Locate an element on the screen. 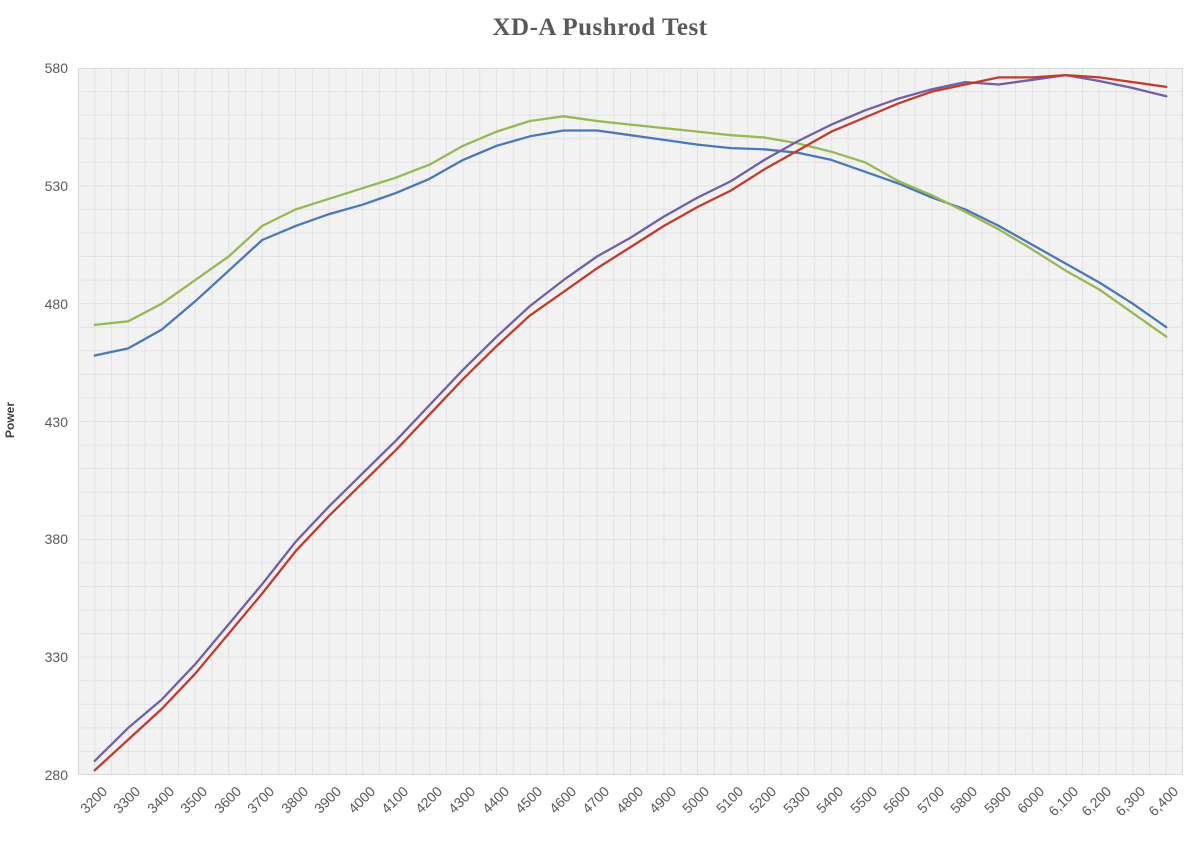 The width and height of the screenshot is (1200, 868). y-axis-title: Power is located at coordinates (10, 420).